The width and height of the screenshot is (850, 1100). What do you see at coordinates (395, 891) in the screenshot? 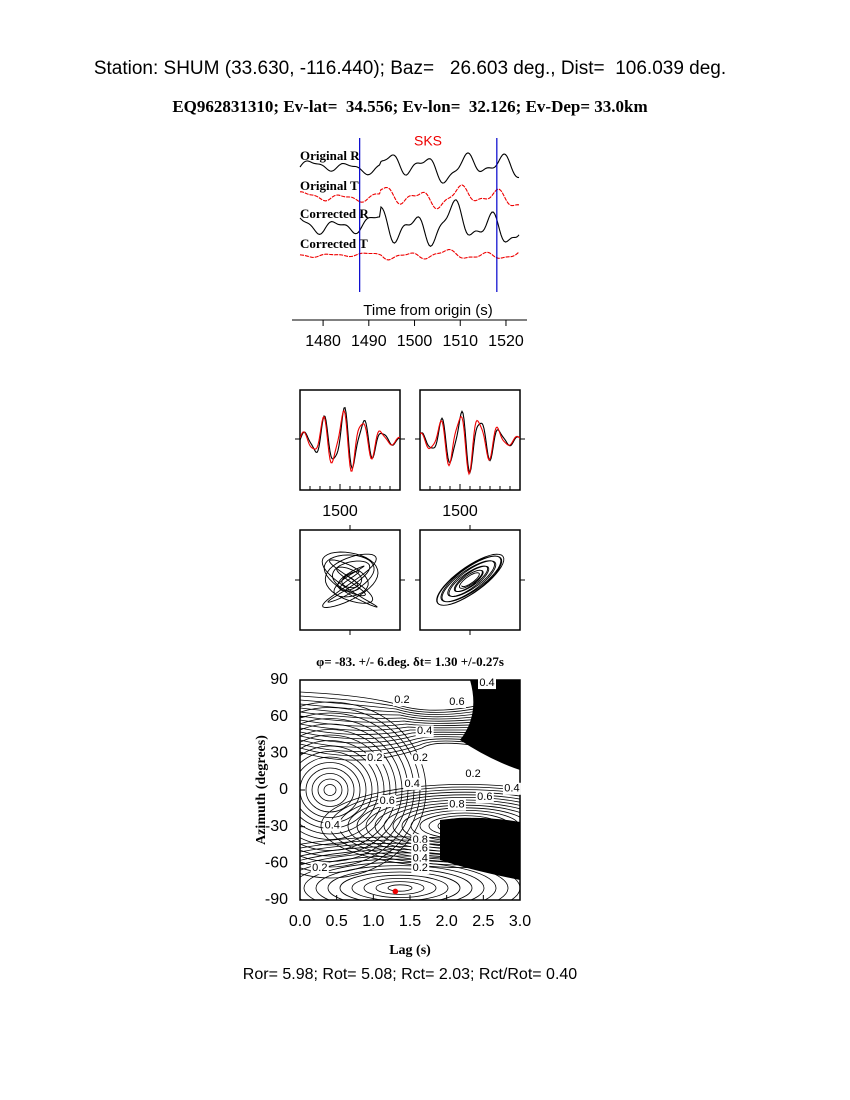
I see `best-fit` at bounding box center [395, 891].